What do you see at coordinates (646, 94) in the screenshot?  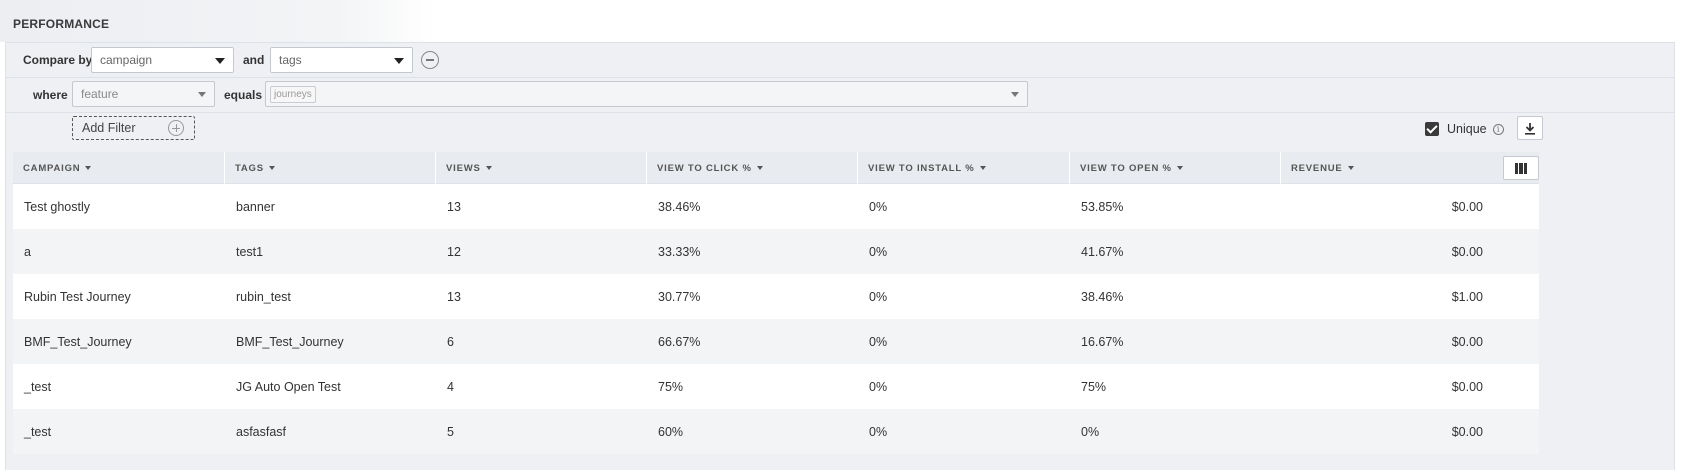 I see `filter-values-input: journeys` at bounding box center [646, 94].